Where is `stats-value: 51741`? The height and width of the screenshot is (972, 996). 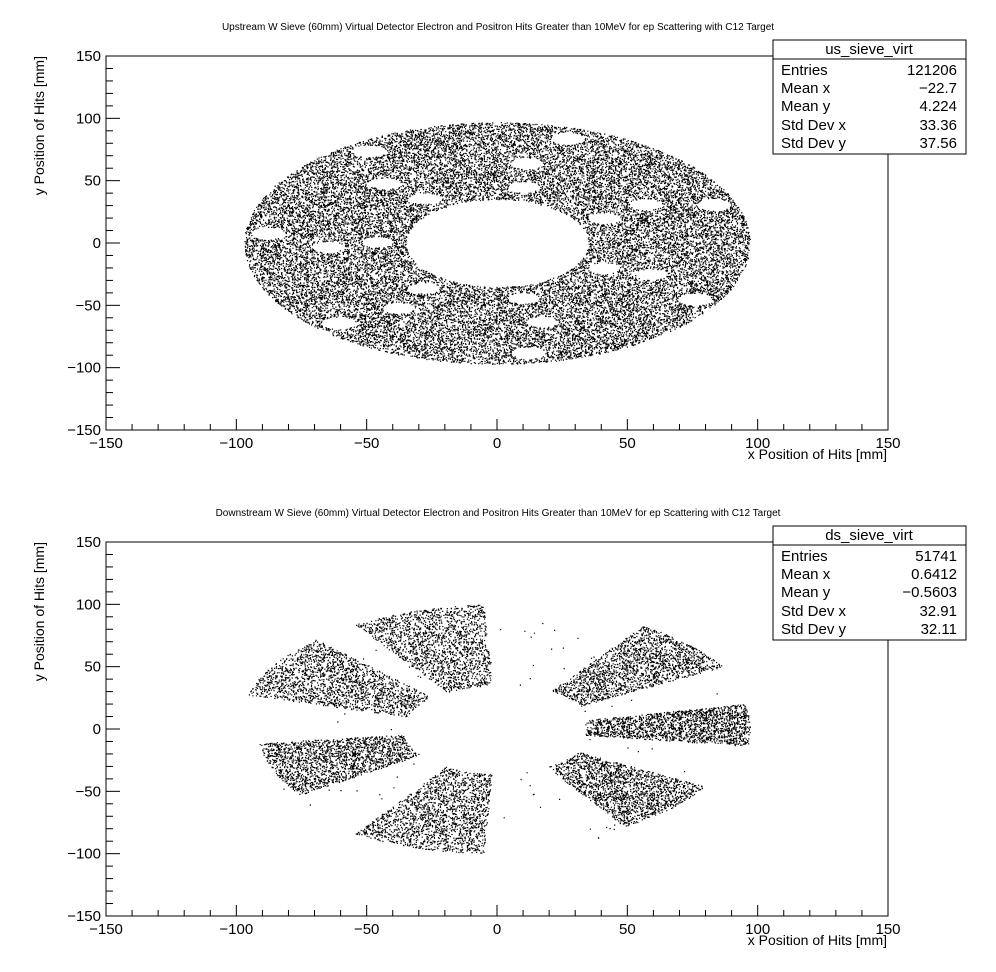
stats-value: 51741 is located at coordinates (936, 556).